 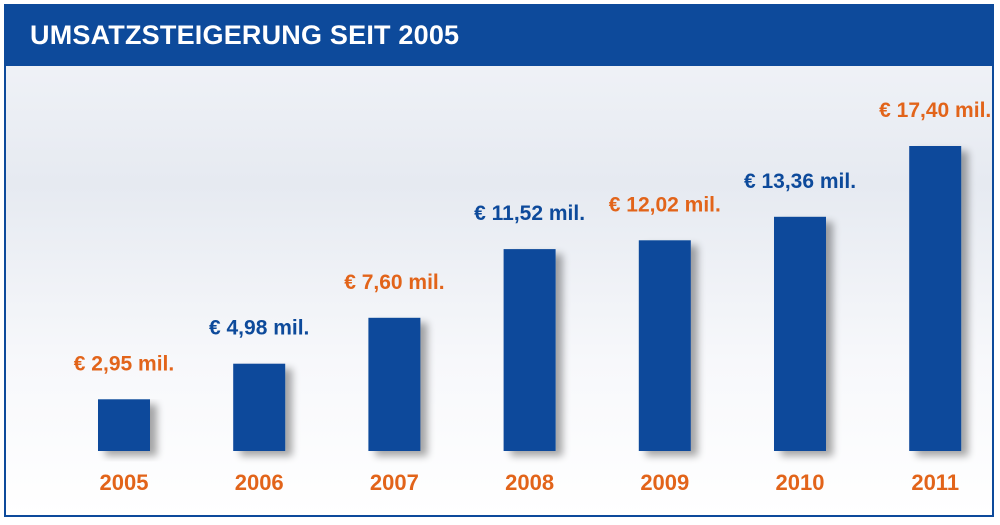 I want to click on x-tick-2011: 2011, so click(x=935, y=482).